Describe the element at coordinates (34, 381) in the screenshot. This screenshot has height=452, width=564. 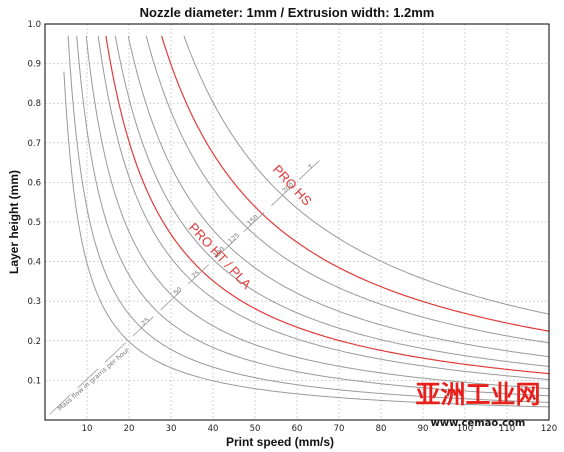
I see `y-tick-label: 0.1` at that location.